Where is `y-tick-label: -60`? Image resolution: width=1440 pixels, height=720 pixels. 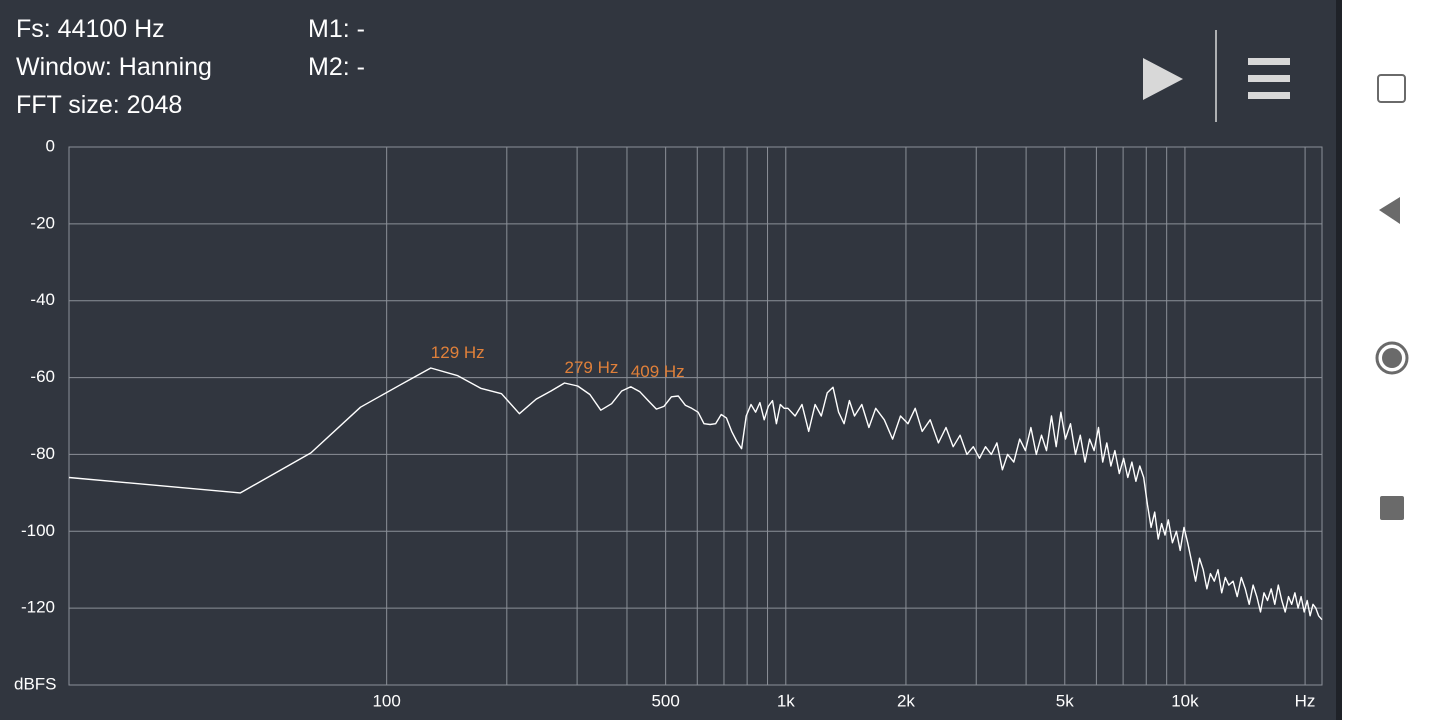 y-tick-label: -60 is located at coordinates (42, 376).